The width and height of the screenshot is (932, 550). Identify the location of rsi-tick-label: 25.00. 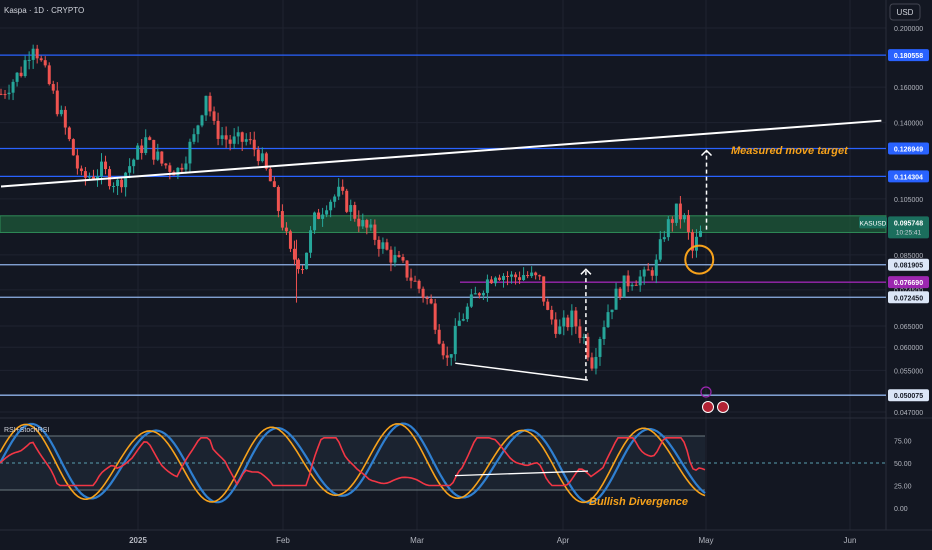
(903, 487).